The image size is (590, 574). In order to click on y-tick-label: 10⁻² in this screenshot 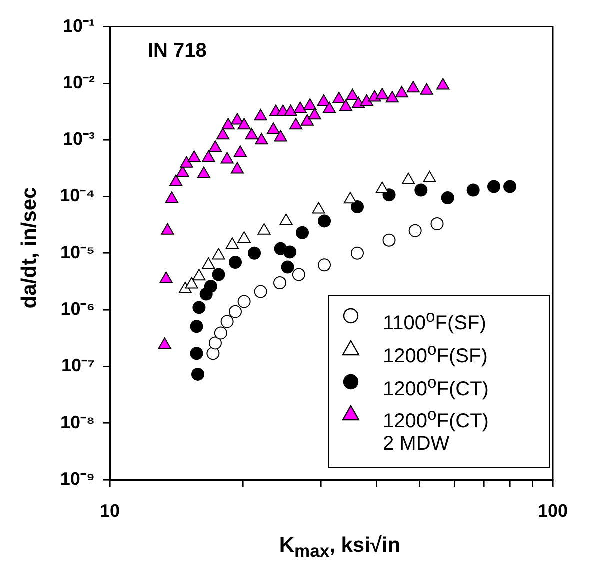, I will do `click(79, 82)`.